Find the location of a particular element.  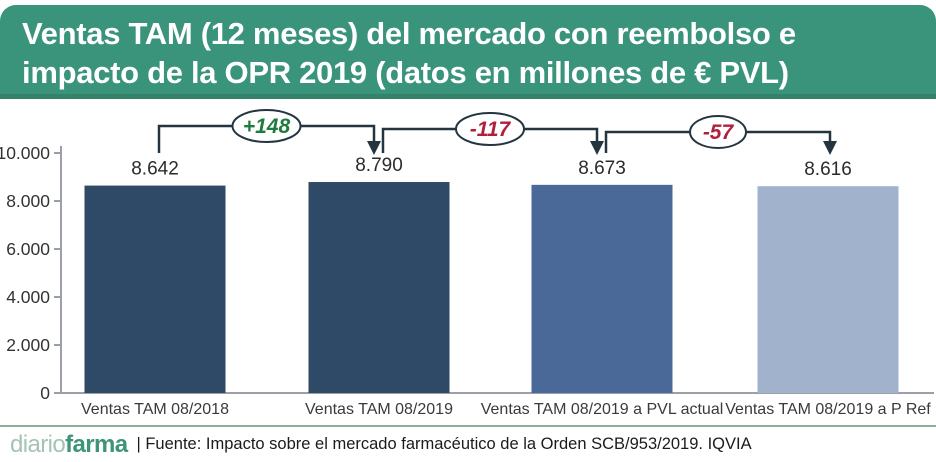

change-bubble-label: -57 is located at coordinates (719, 132).